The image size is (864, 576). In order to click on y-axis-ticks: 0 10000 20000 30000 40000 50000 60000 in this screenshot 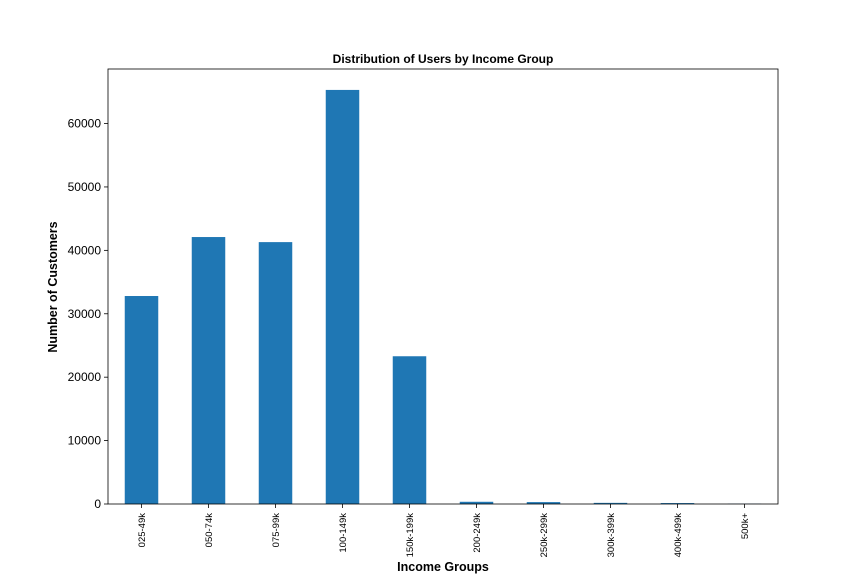, I will do `click(88, 314)`.